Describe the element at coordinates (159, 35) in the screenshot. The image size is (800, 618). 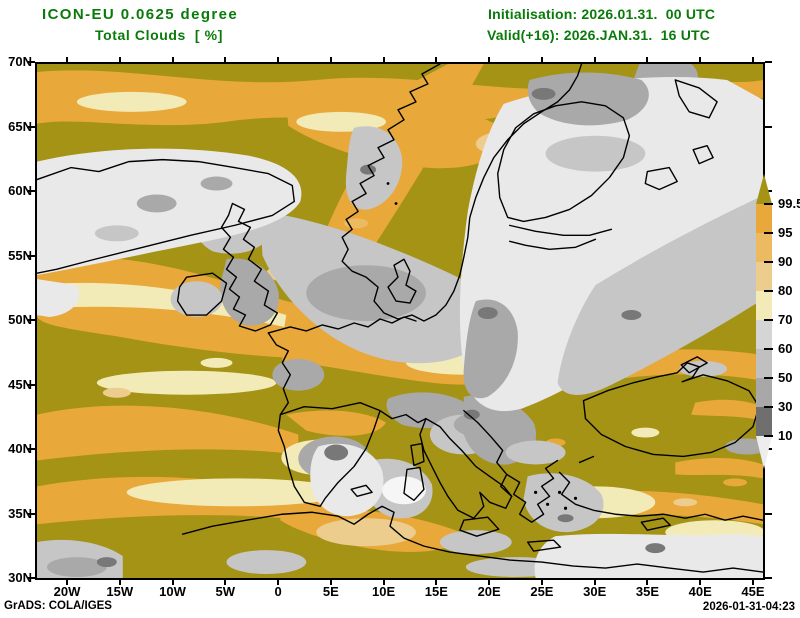
I see `variable-title: Total Clouds [ %]` at that location.